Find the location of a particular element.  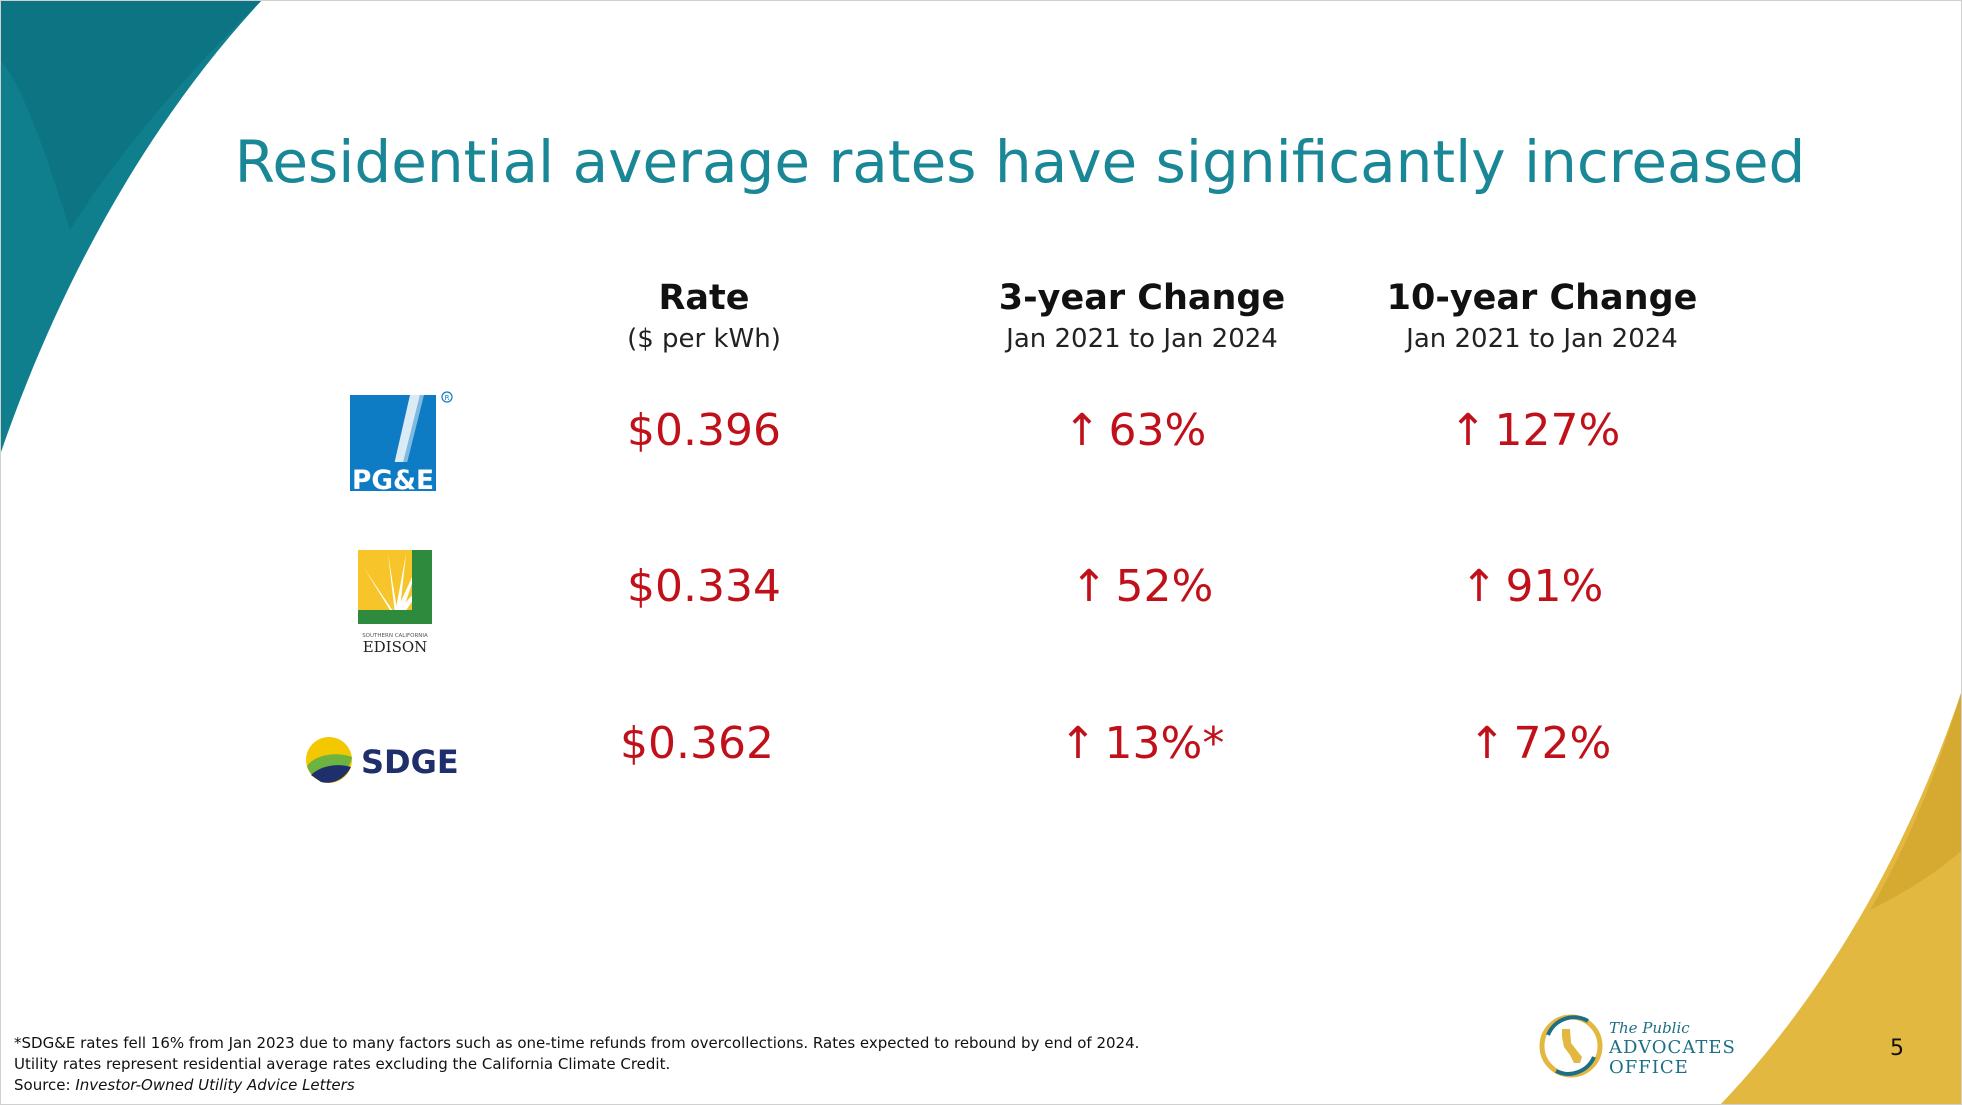

org-logo-text: The Public ADVOCATES OFFICE is located at coordinates (1672, 1048).